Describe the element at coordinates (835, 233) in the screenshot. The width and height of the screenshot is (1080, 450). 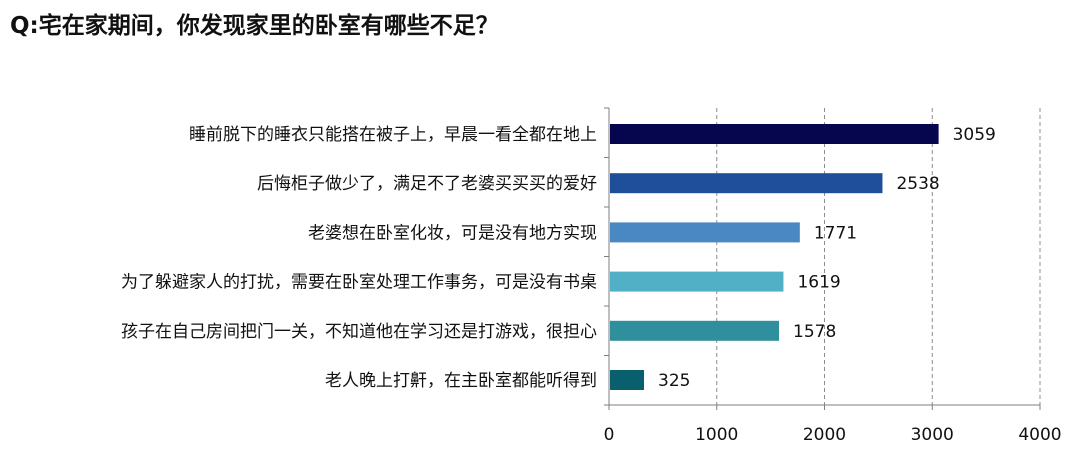
I see `data-label: 1771` at that location.